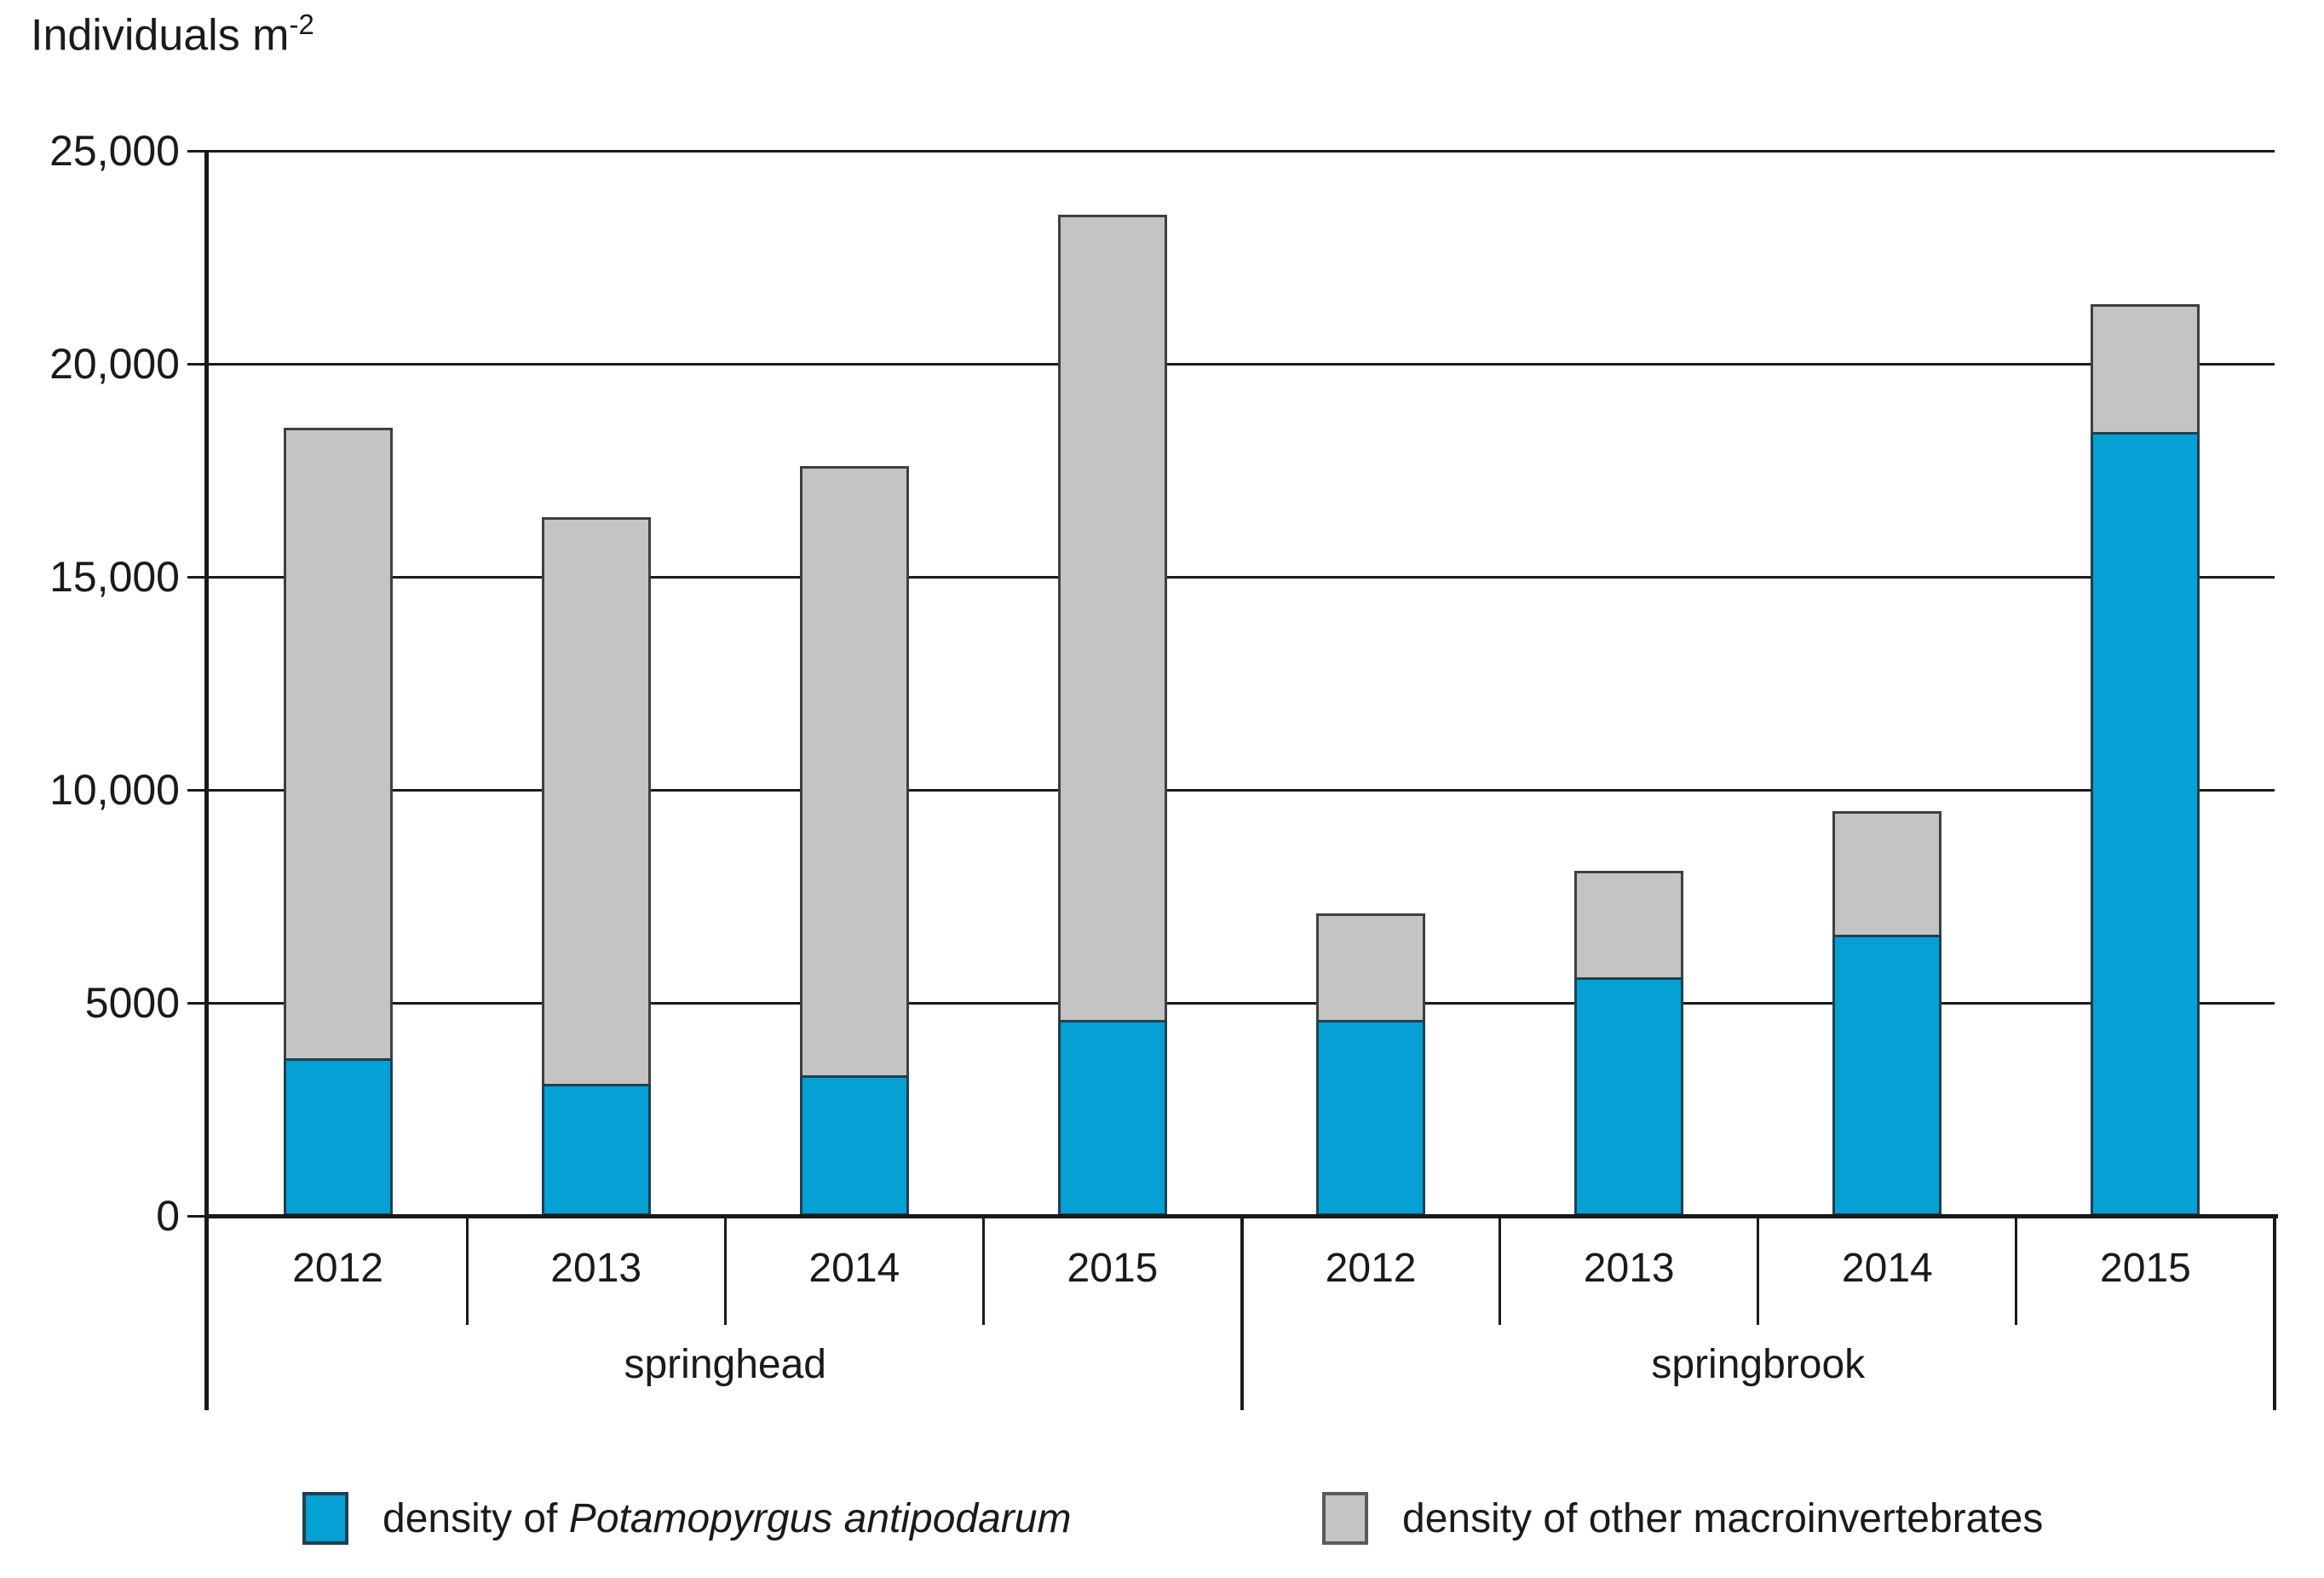 The image size is (2324, 1578). I want to click on bar-segment-other-springhead-2014, so click(854, 770).